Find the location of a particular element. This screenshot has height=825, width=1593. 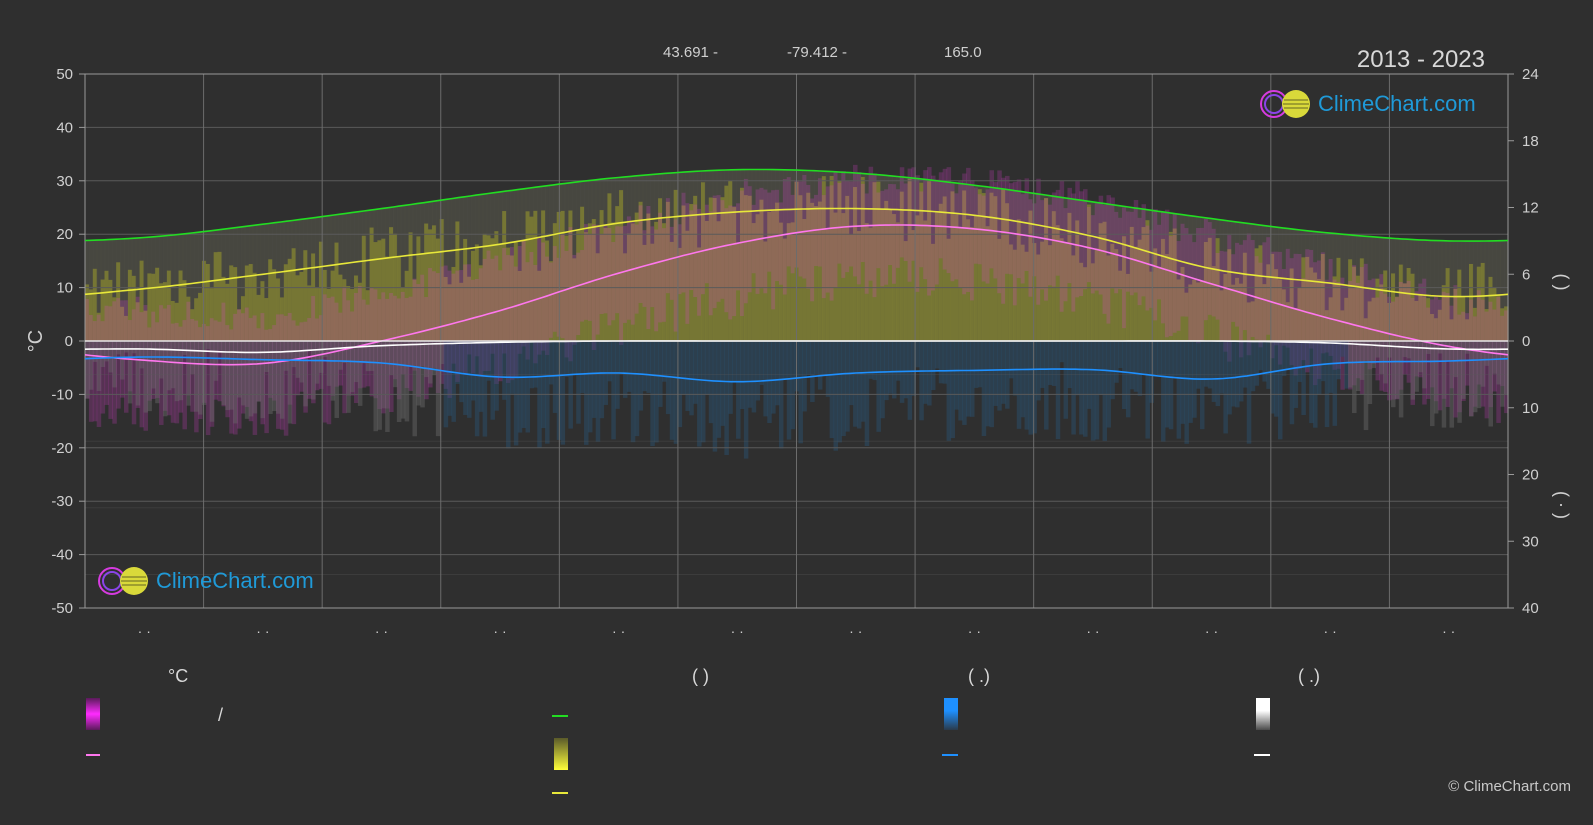

x-tick-label-month: · · is located at coordinates (1092, 631).